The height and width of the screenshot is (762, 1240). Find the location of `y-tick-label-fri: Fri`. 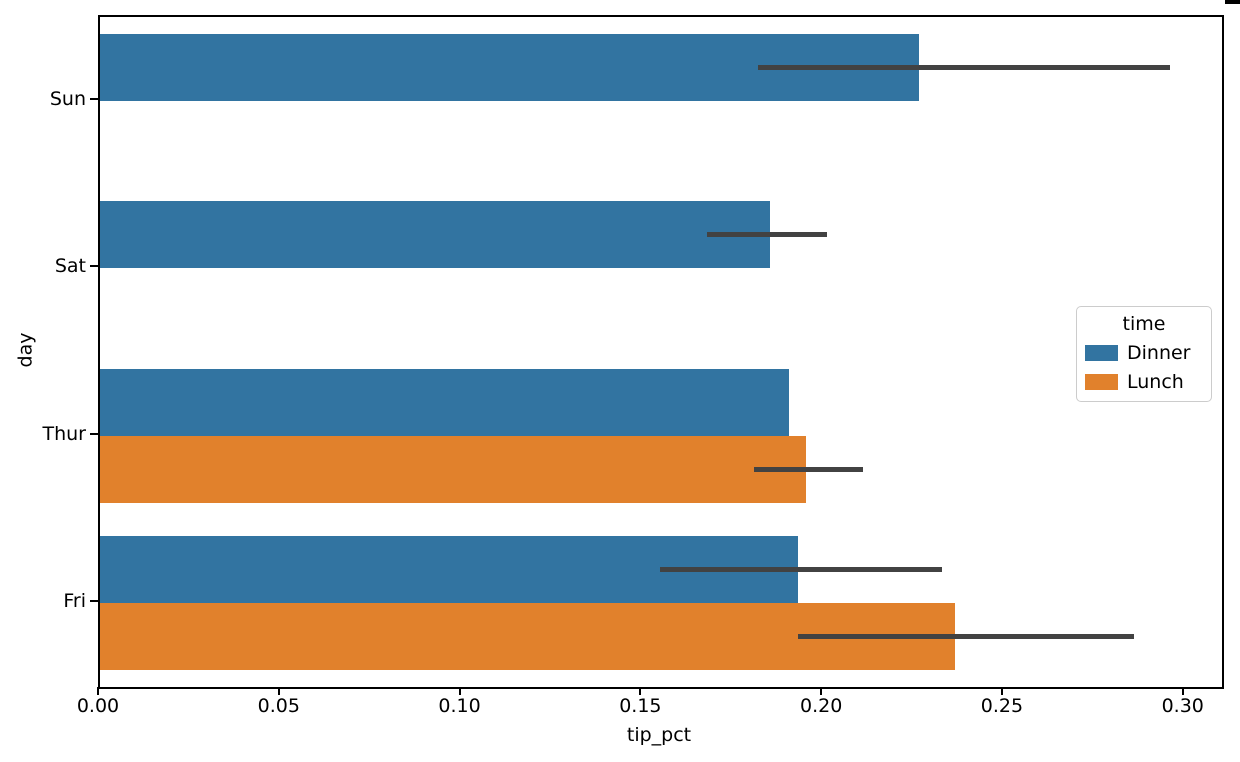

y-tick-label-fri: Fri is located at coordinates (74, 601).